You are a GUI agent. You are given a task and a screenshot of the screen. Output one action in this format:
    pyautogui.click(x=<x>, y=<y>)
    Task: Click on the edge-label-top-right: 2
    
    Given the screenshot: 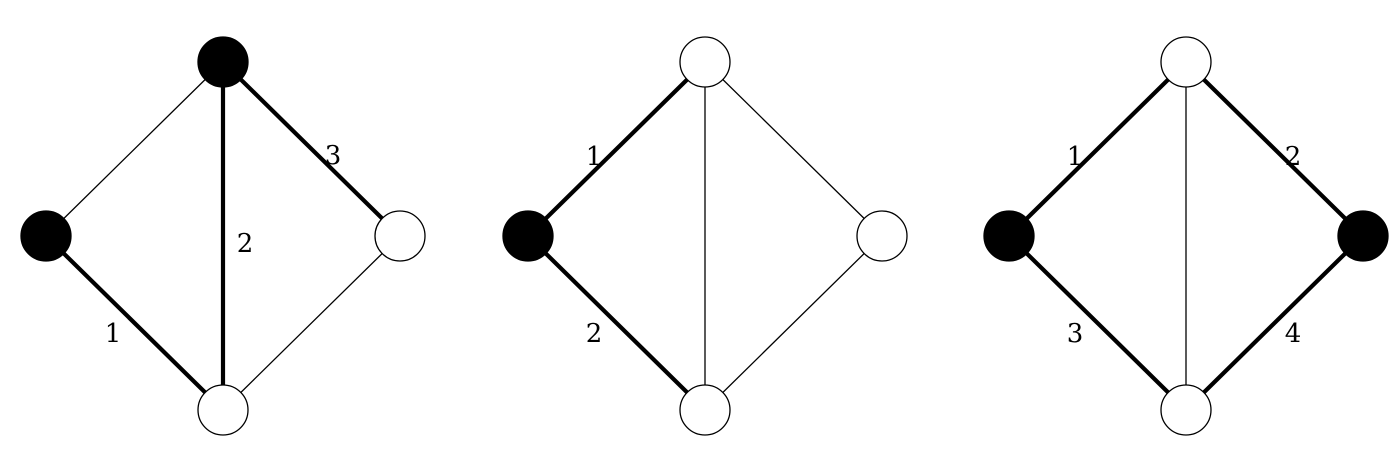 What is the action you would take?
    pyautogui.click(x=1293, y=157)
    